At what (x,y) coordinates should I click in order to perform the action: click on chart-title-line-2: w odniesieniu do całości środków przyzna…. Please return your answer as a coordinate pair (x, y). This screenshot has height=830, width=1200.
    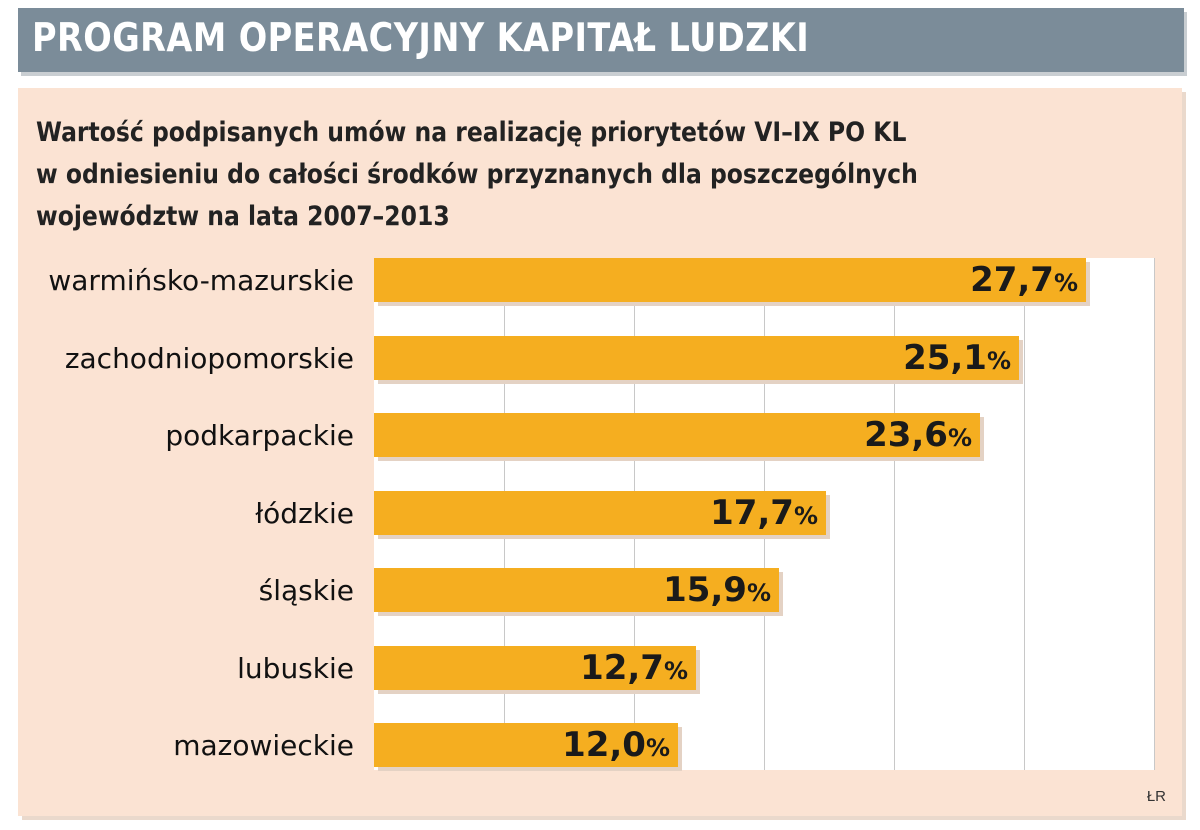
    Looking at the image, I should click on (477, 174).